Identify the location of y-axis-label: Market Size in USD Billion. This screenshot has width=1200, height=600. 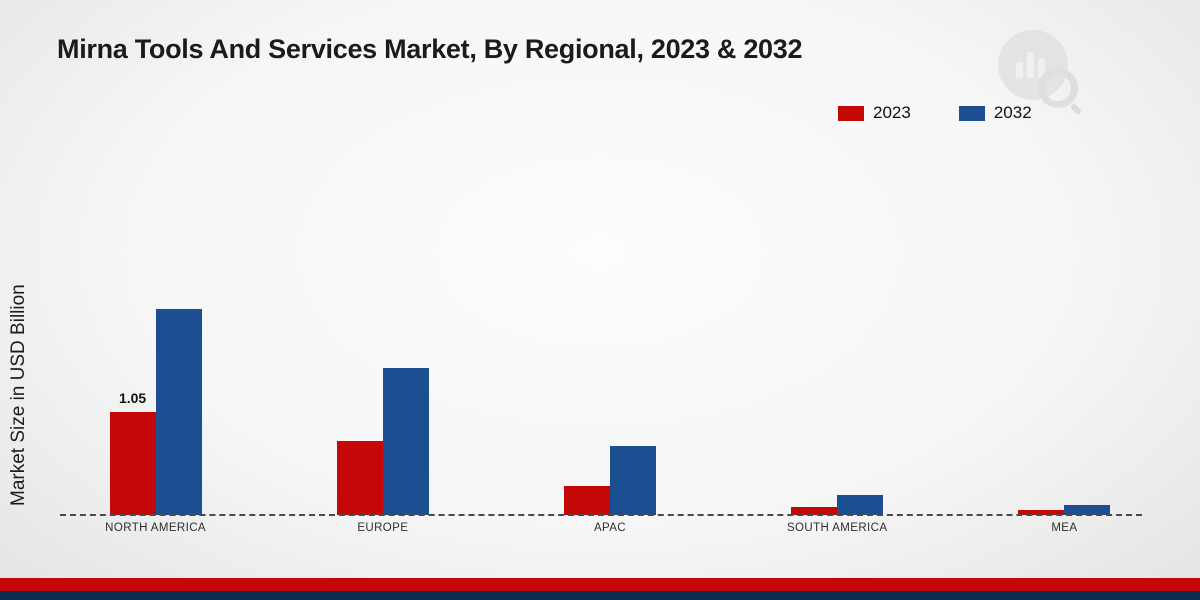
(18, 395).